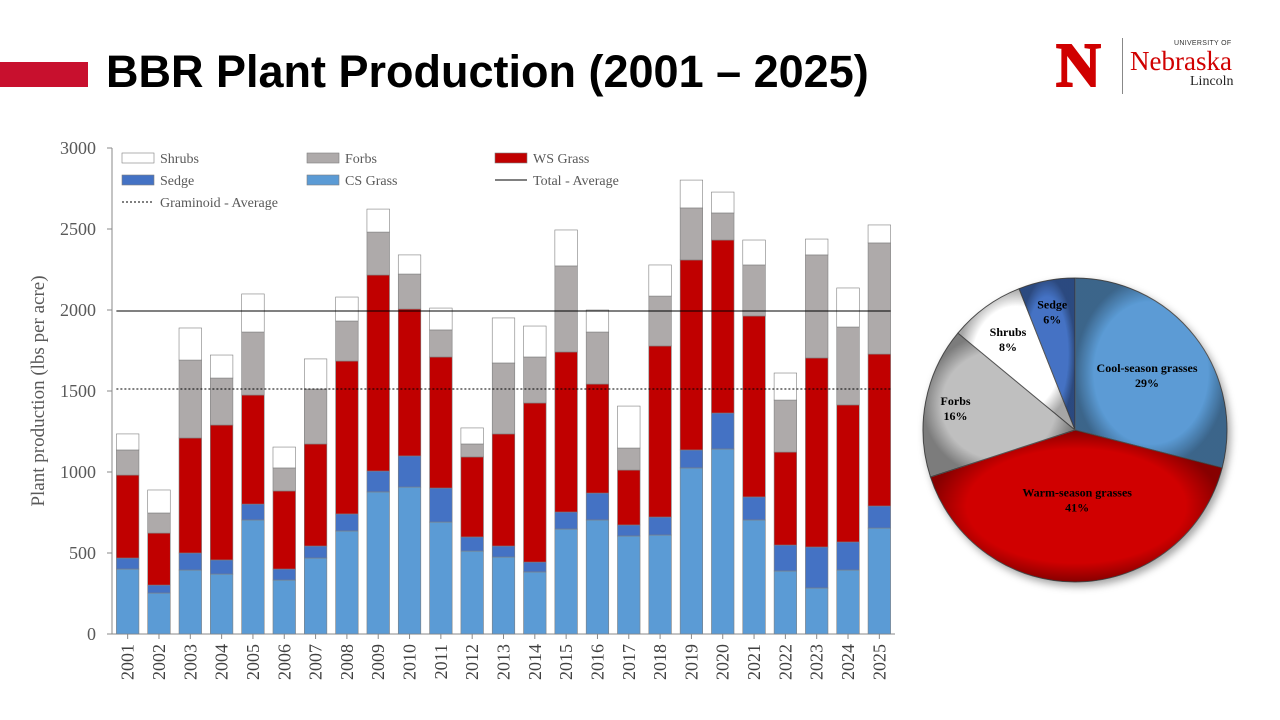 The image size is (1280, 720). What do you see at coordinates (691, 662) in the screenshot?
I see `x-tick-label: 2019` at bounding box center [691, 662].